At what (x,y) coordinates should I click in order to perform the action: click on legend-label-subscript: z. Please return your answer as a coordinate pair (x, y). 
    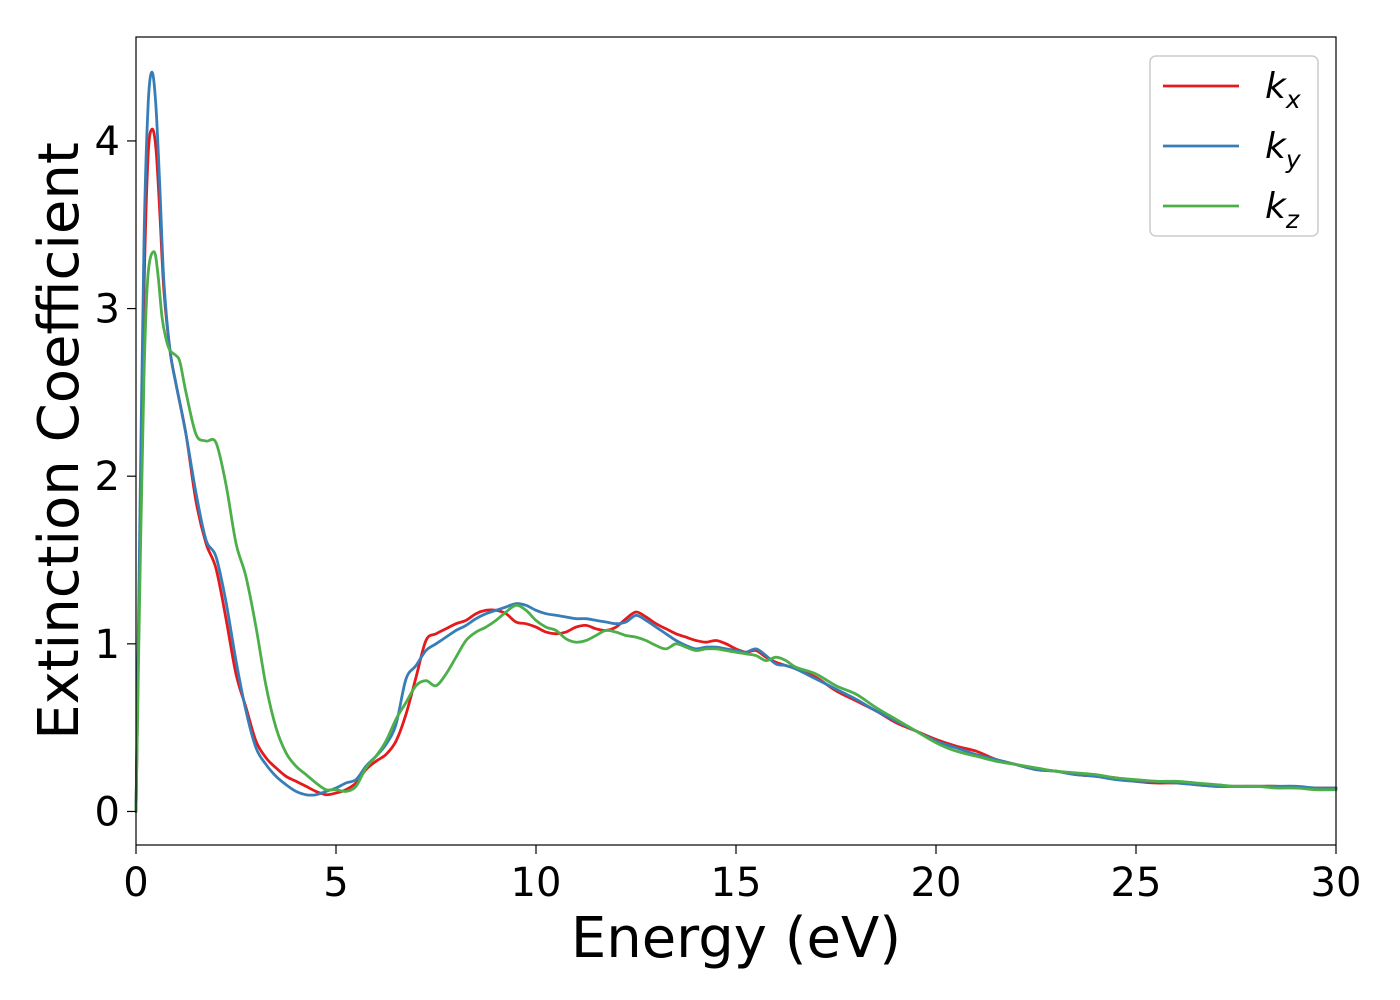
    Looking at the image, I should click on (1292, 219).